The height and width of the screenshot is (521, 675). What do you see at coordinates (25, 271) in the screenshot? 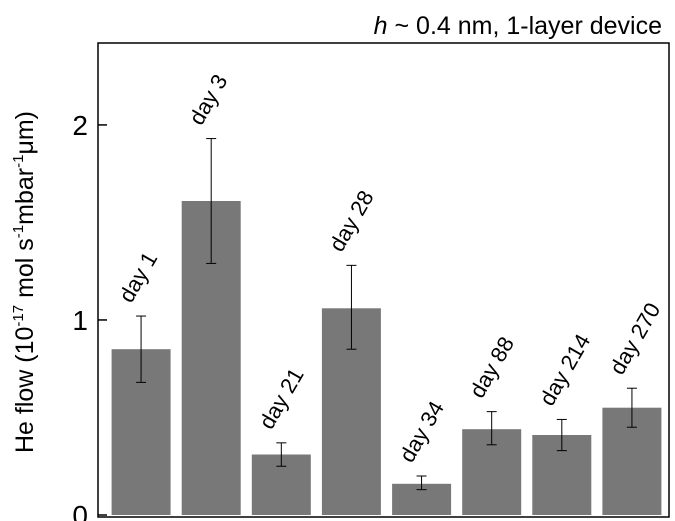
I see `y-axis-label-part: mol s` at bounding box center [25, 271].